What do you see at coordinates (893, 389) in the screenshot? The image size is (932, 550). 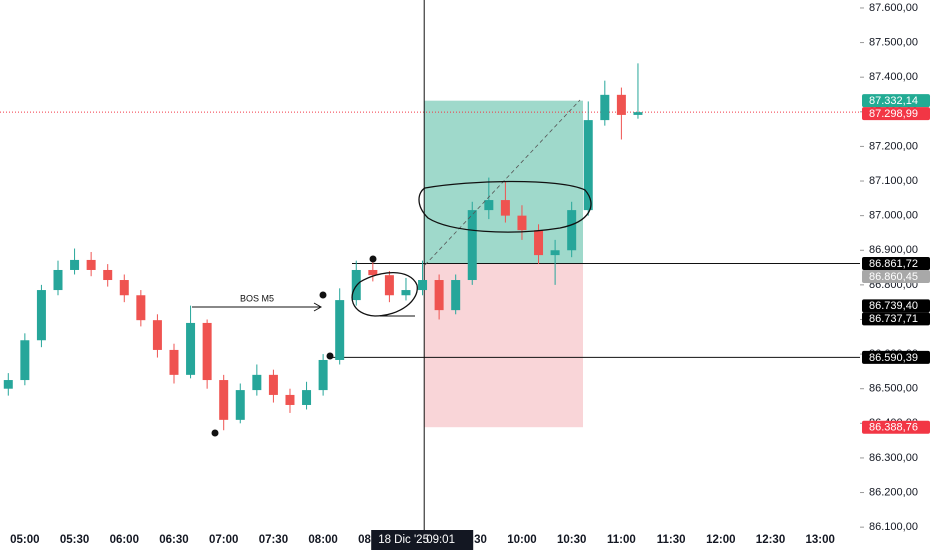 I see `y-tick-label: 86.500,00` at bounding box center [893, 389].